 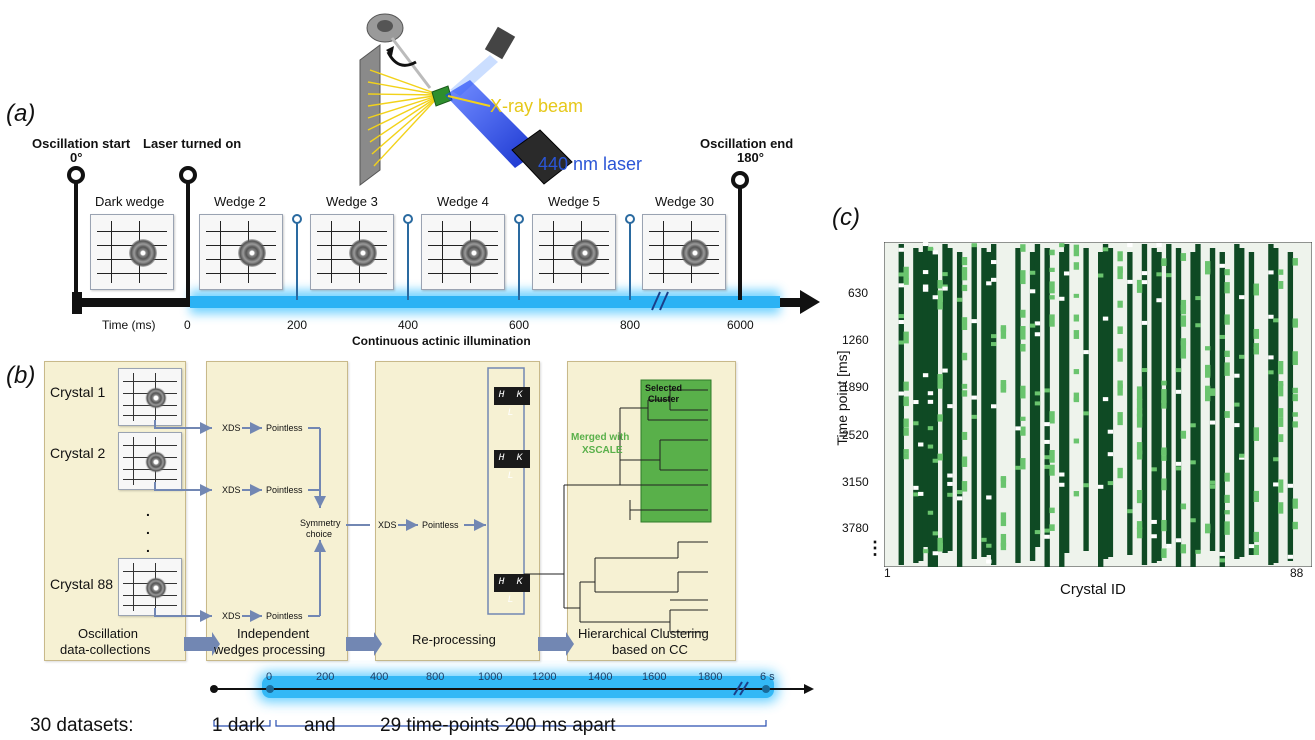 I want to click on flow-xds-2: XDS, so click(x=231, y=490).